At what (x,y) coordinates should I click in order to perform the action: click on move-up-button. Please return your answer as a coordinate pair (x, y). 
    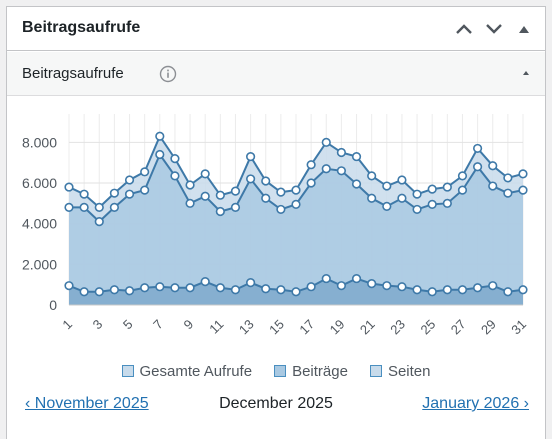
    Looking at the image, I should click on (464, 29).